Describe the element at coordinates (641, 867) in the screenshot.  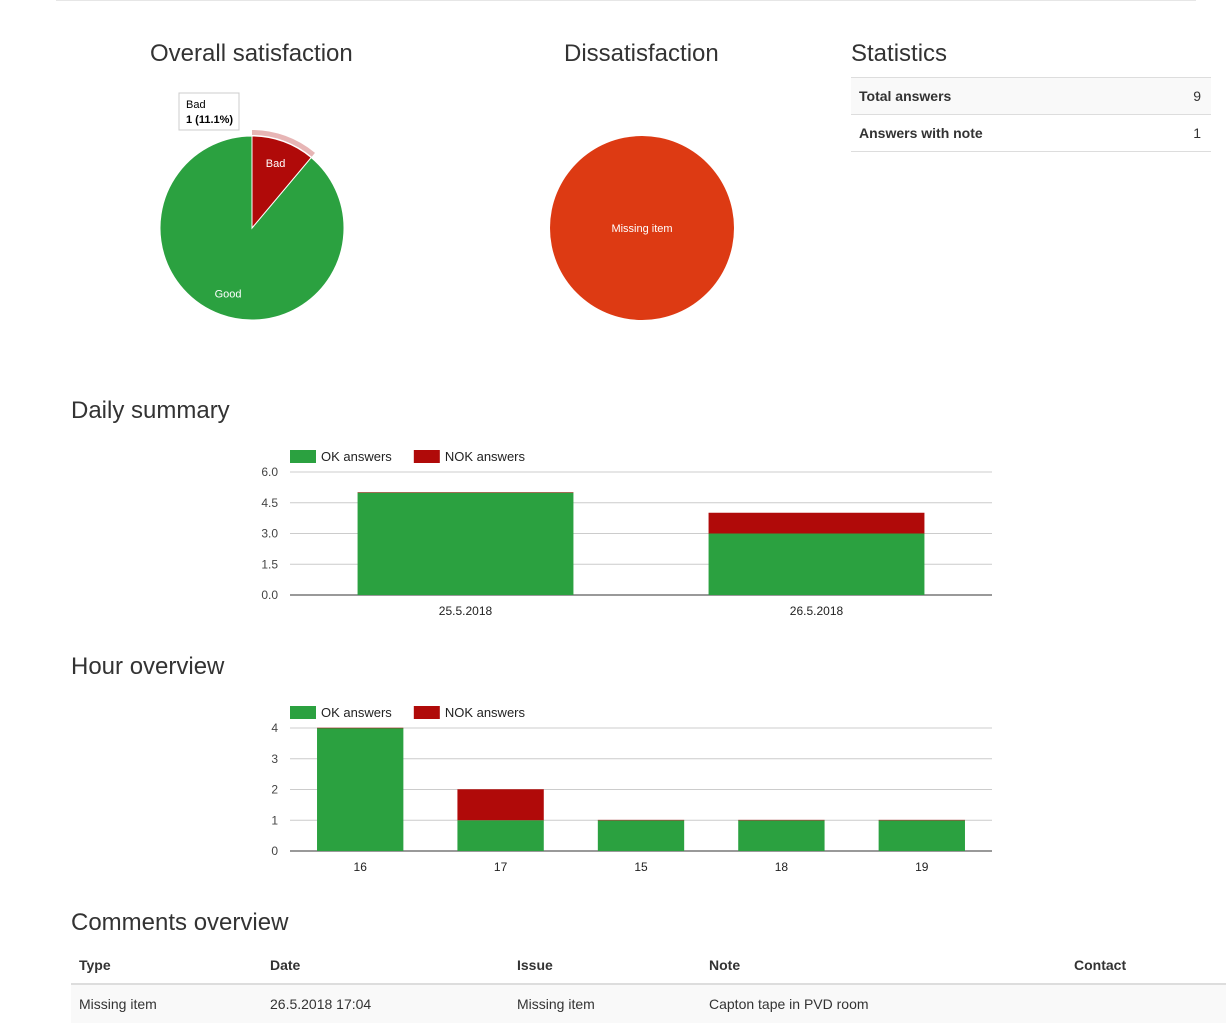
I see `x-tick-label: 15` at that location.